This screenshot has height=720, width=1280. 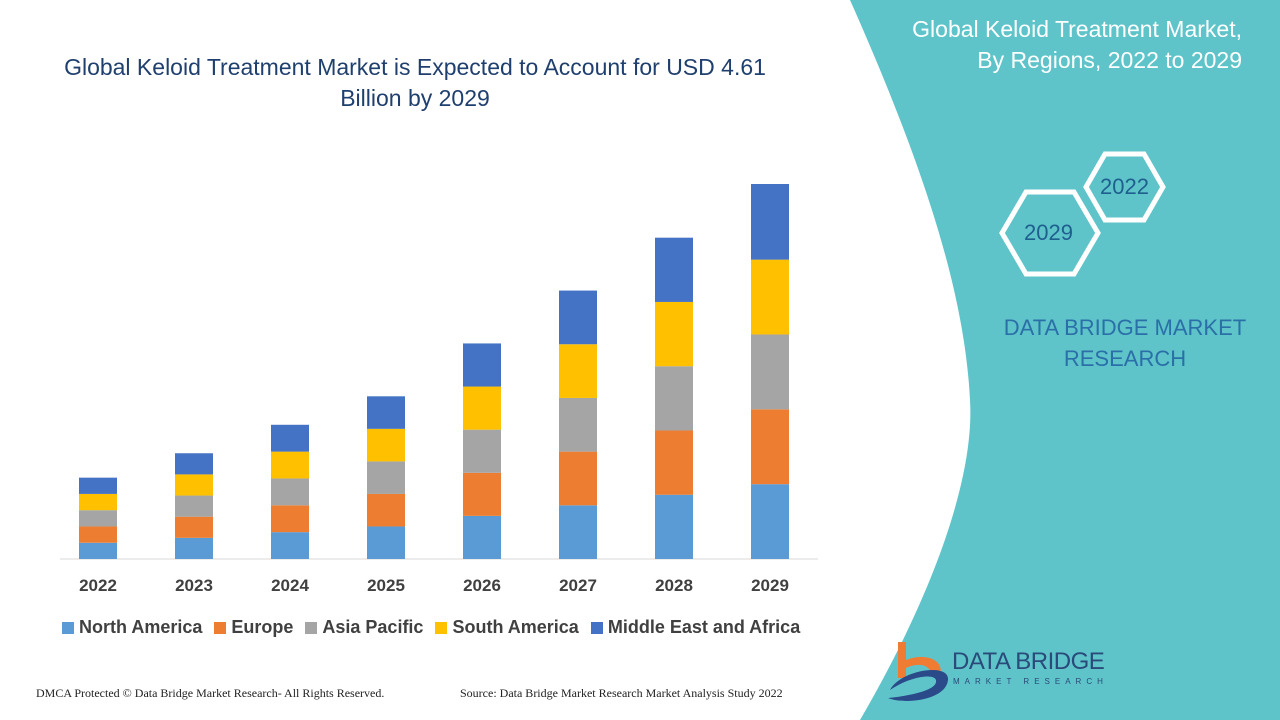 What do you see at coordinates (98, 585) in the screenshot?
I see `x-tick-label: 2022` at bounding box center [98, 585].